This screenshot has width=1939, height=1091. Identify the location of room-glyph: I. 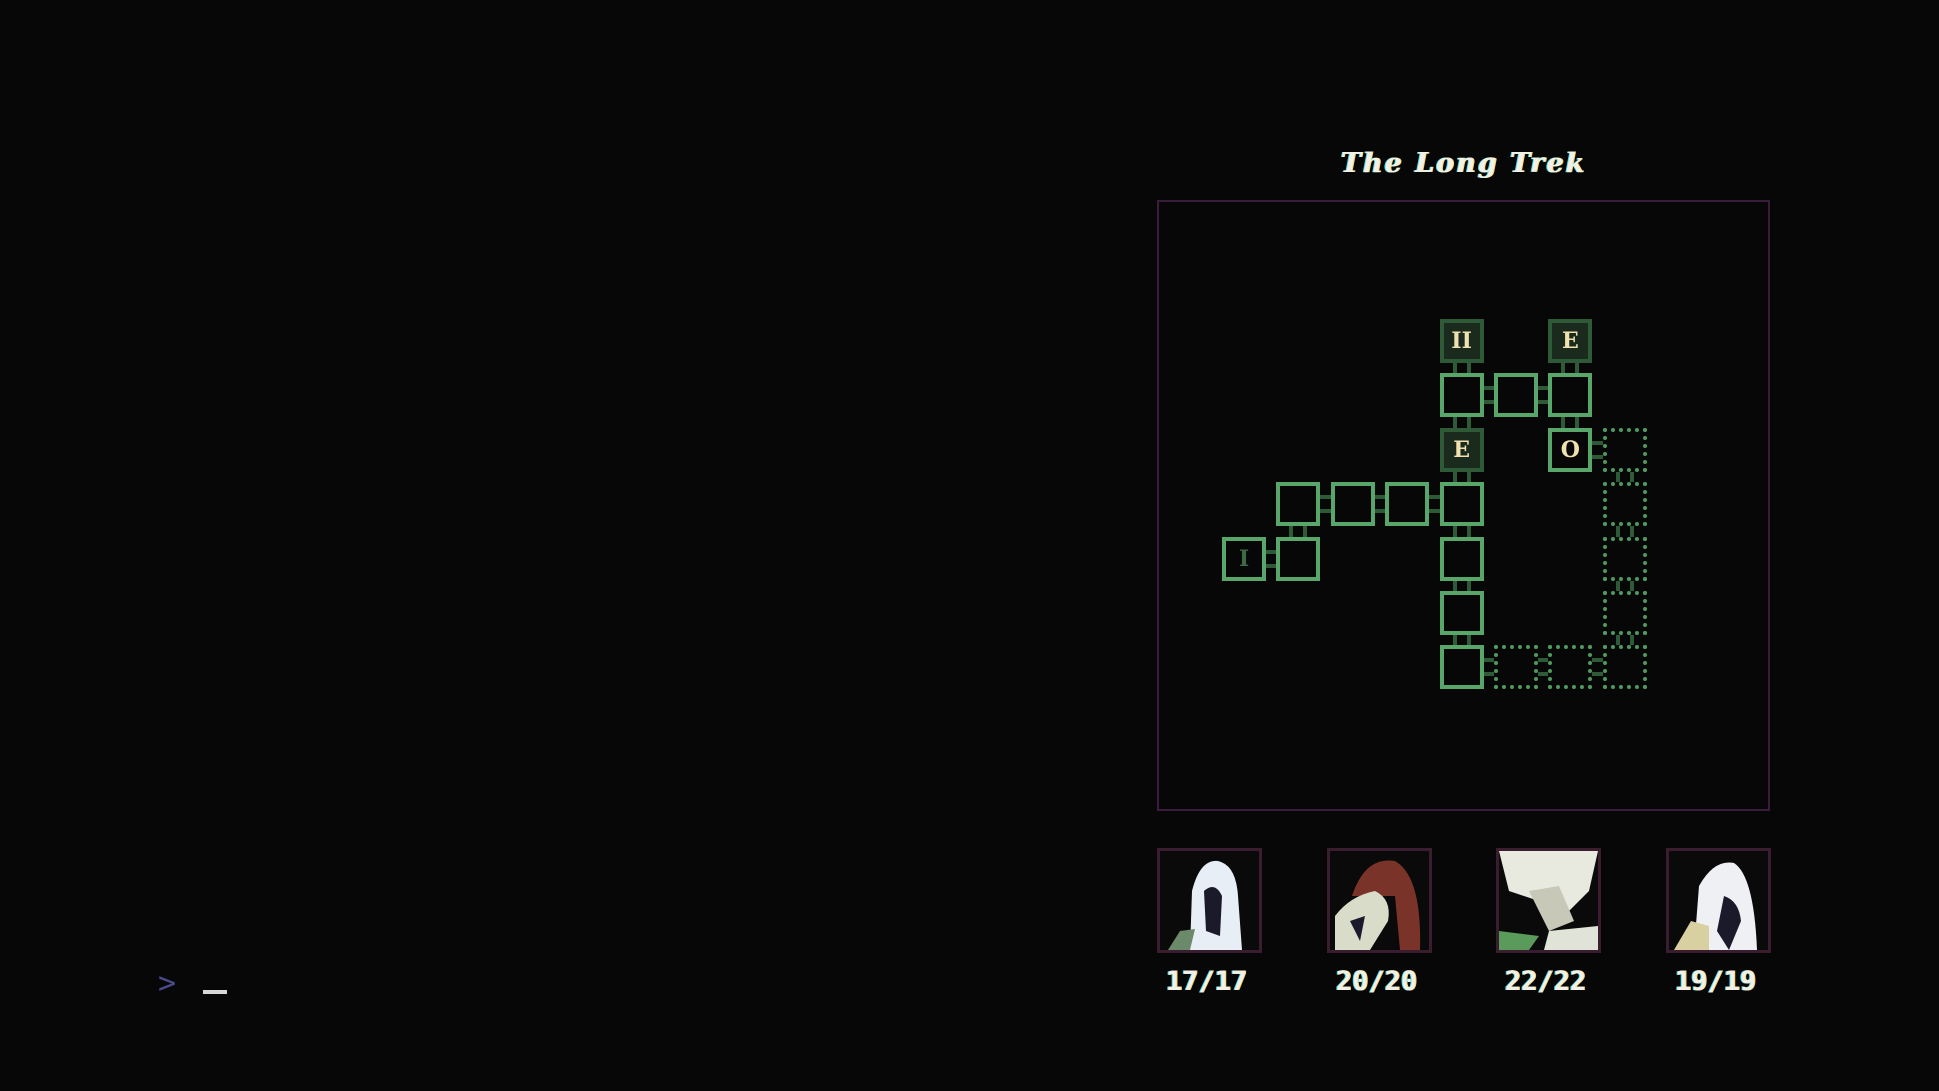
(1244, 558).